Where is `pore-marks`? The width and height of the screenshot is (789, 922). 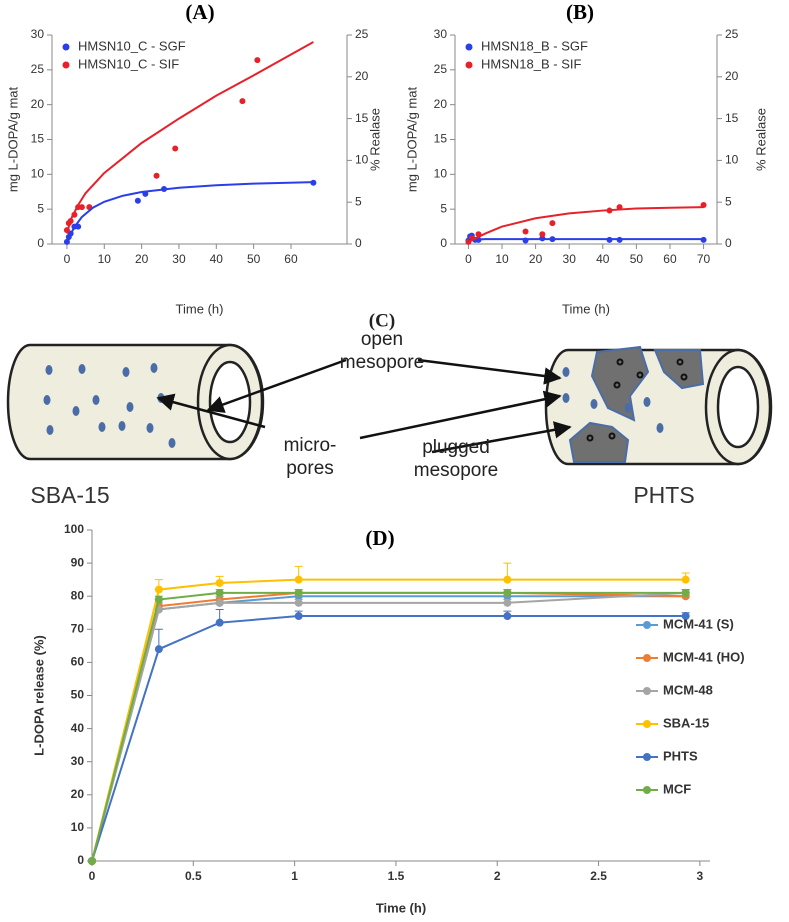
pore-marks is located at coordinates (637, 400).